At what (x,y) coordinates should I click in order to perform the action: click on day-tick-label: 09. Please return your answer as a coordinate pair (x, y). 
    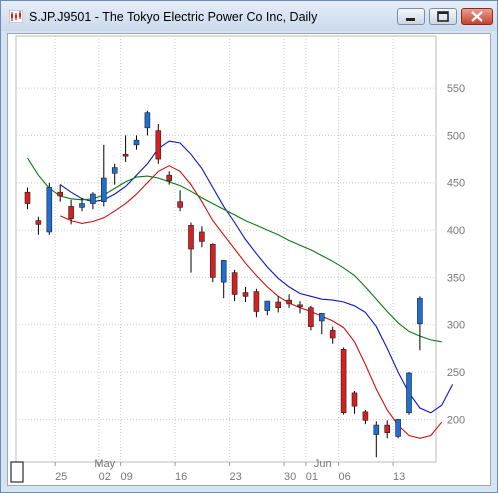
    Looking at the image, I should click on (126, 477).